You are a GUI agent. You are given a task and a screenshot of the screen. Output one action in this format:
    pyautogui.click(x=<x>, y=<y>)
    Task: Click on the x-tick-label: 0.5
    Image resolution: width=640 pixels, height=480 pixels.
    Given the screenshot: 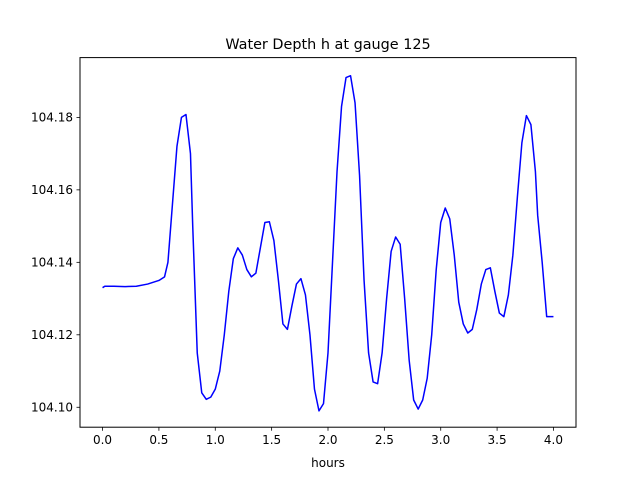 What is the action you would take?
    pyautogui.click(x=158, y=440)
    